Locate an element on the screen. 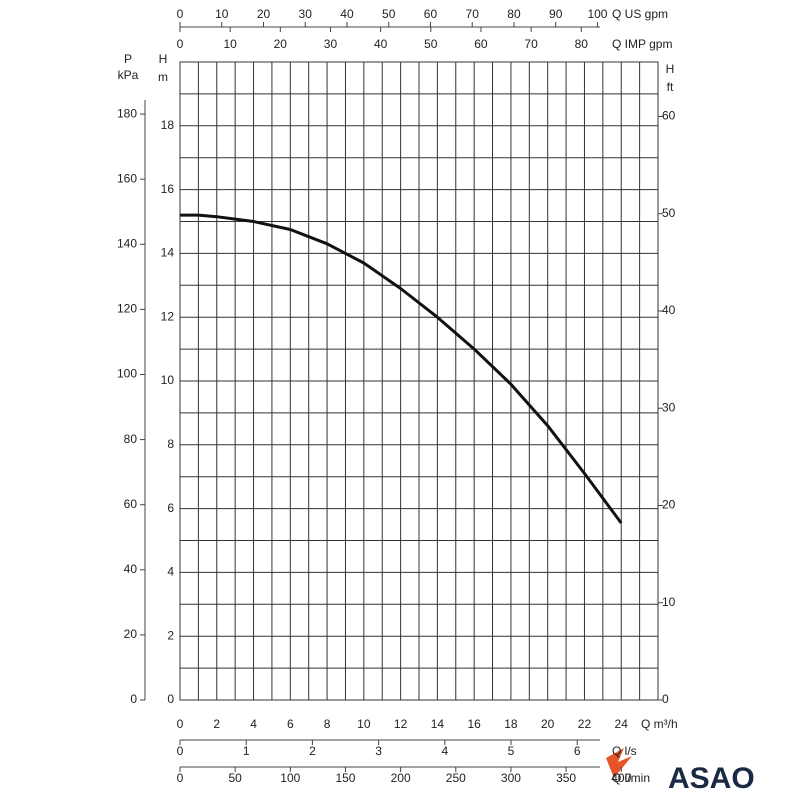 The width and height of the screenshot is (800, 805). x-tick-label: 3 is located at coordinates (378, 751).